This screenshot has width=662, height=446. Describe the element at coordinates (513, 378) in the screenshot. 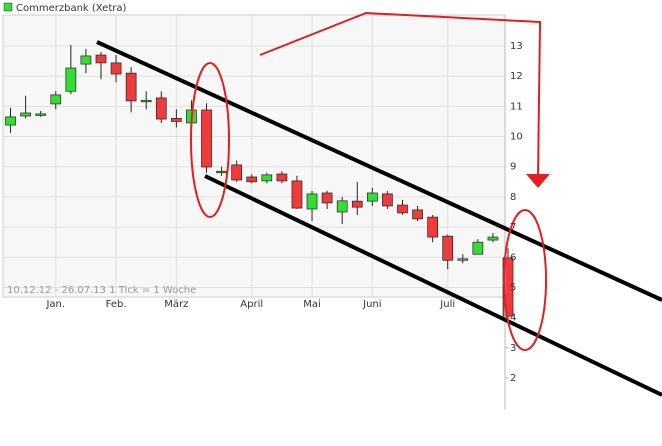

I see `y-tick-label: 2` at that location.